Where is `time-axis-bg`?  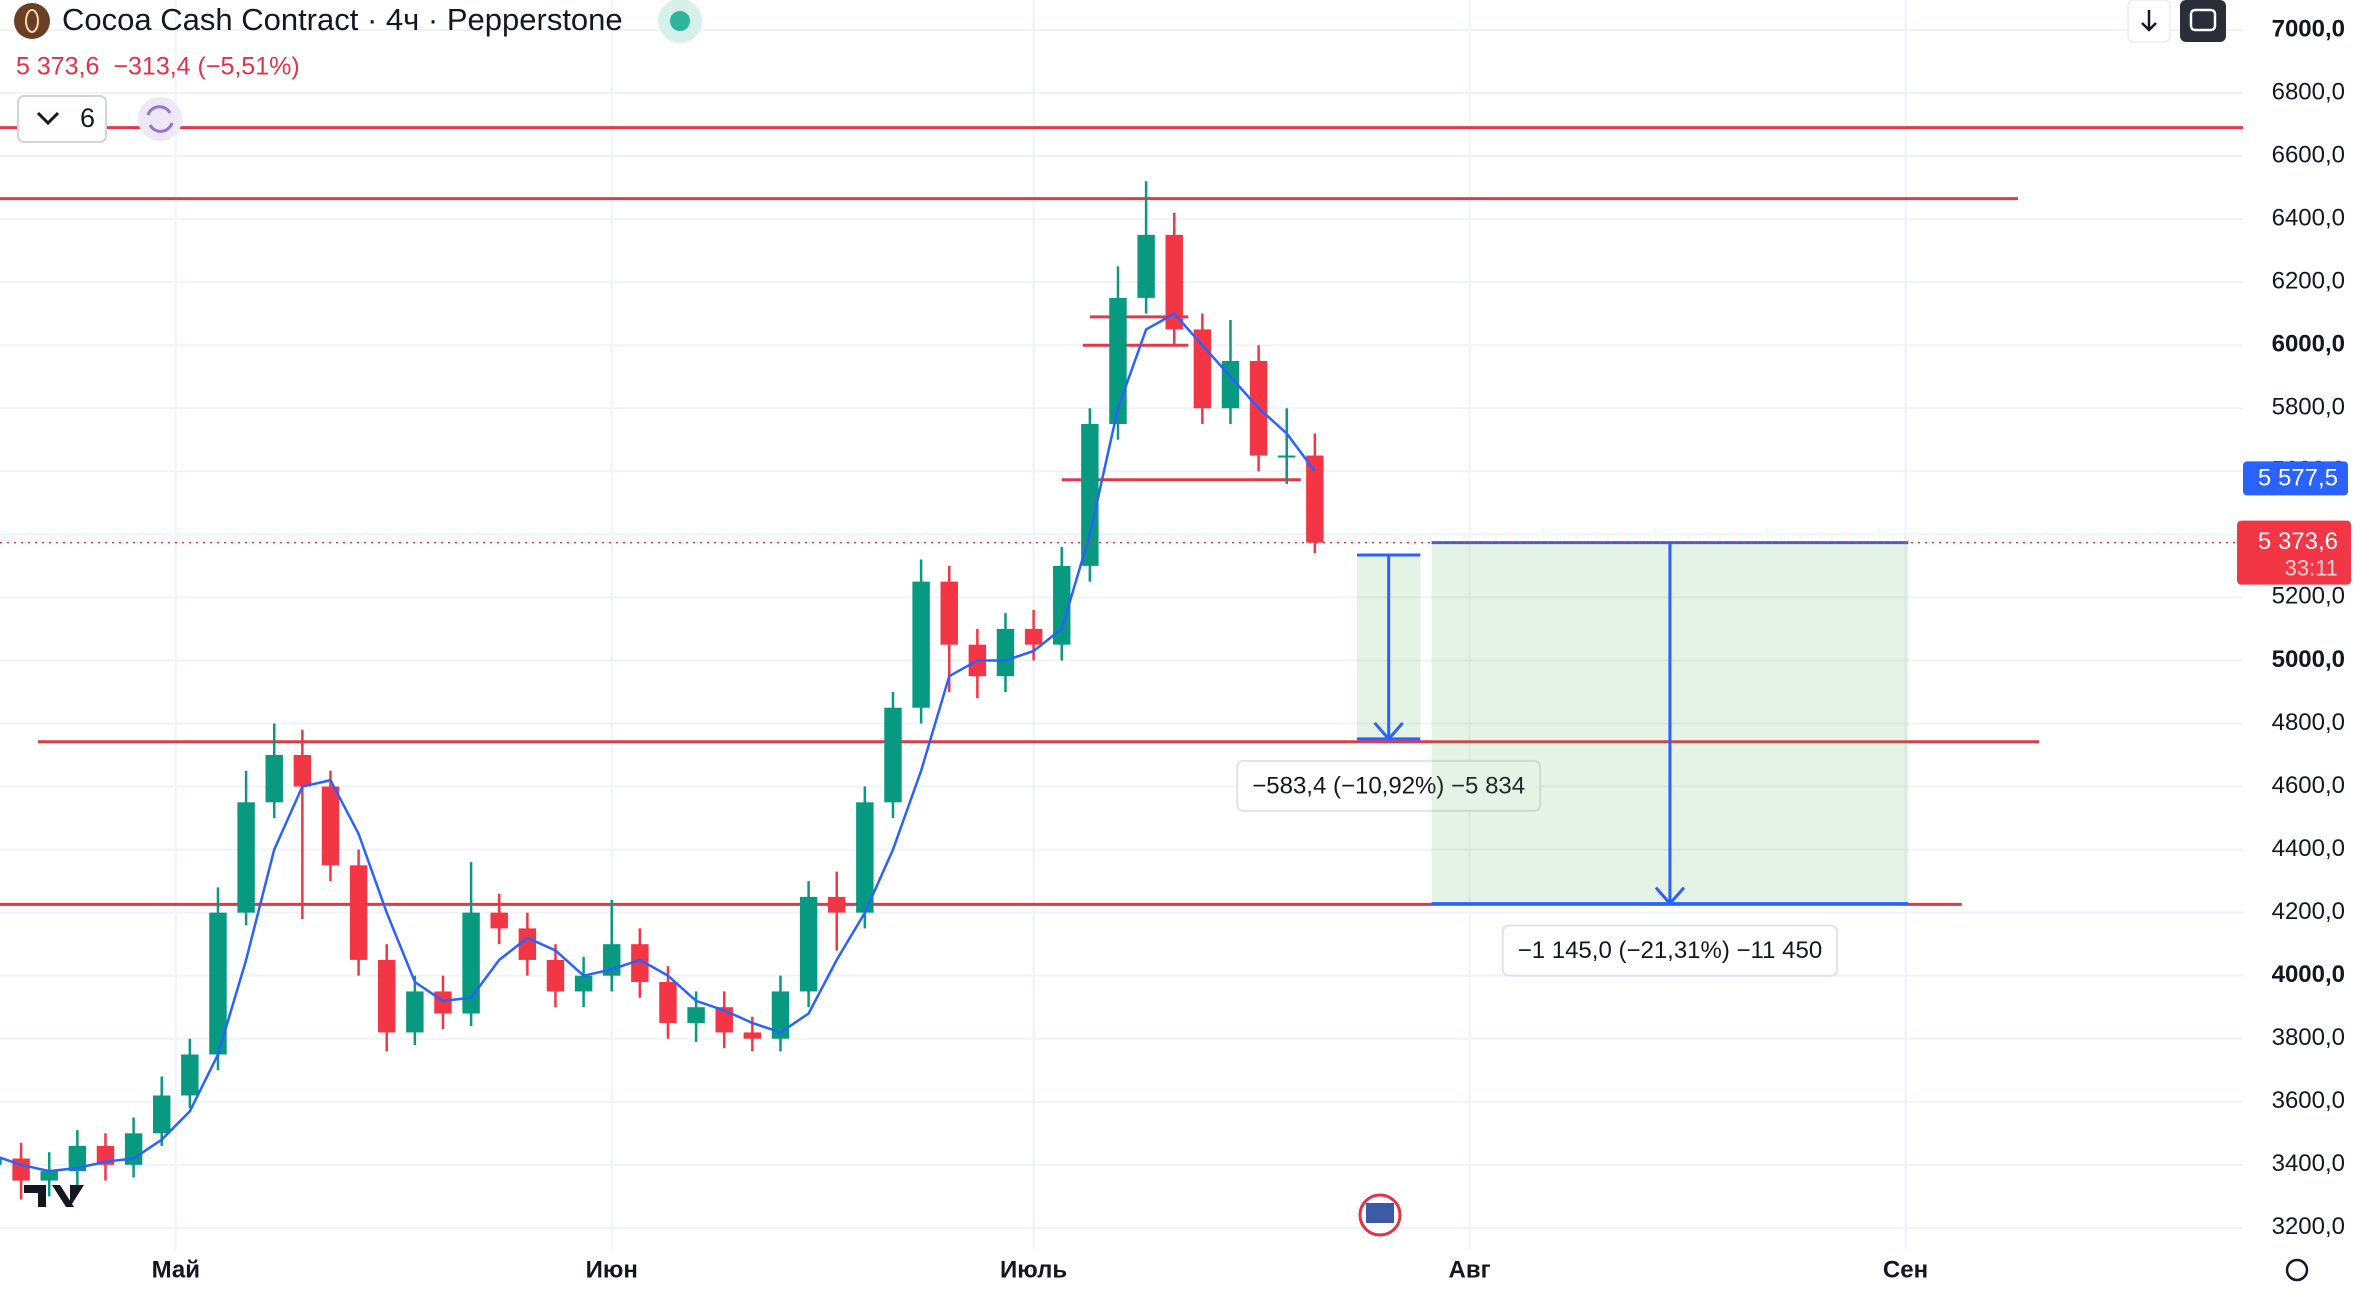
time-axis-bg is located at coordinates (1121, 1271).